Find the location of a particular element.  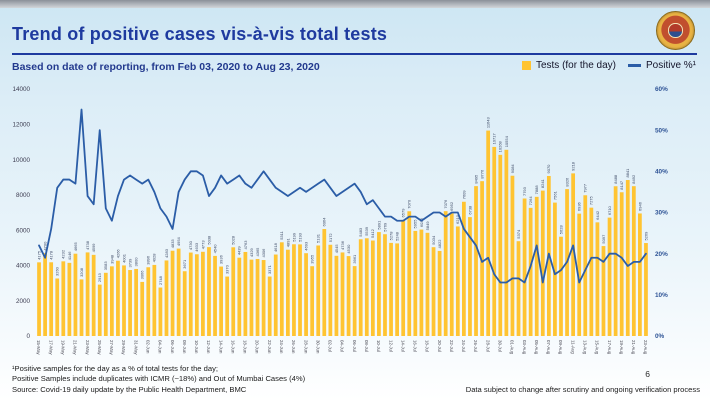

svg-text: 8488 is located at coordinates (615, 179).